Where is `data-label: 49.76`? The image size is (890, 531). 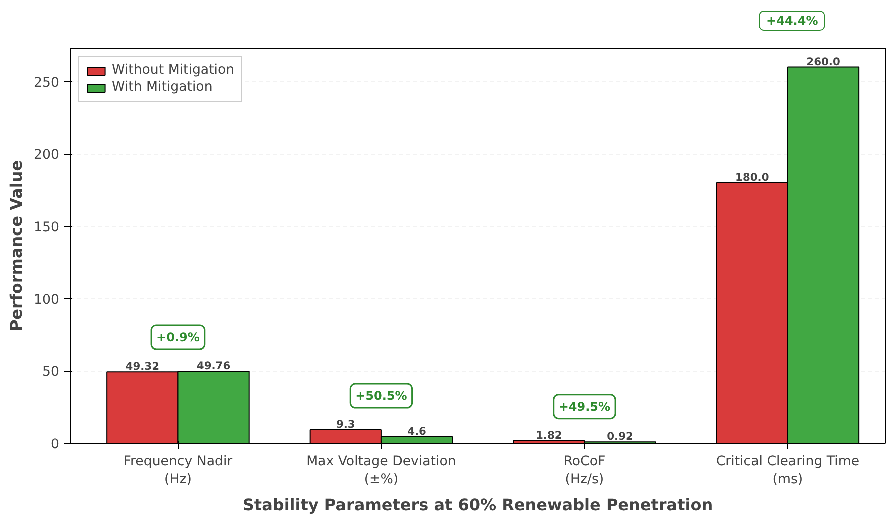
data-label: 49.76 is located at coordinates (213, 366).